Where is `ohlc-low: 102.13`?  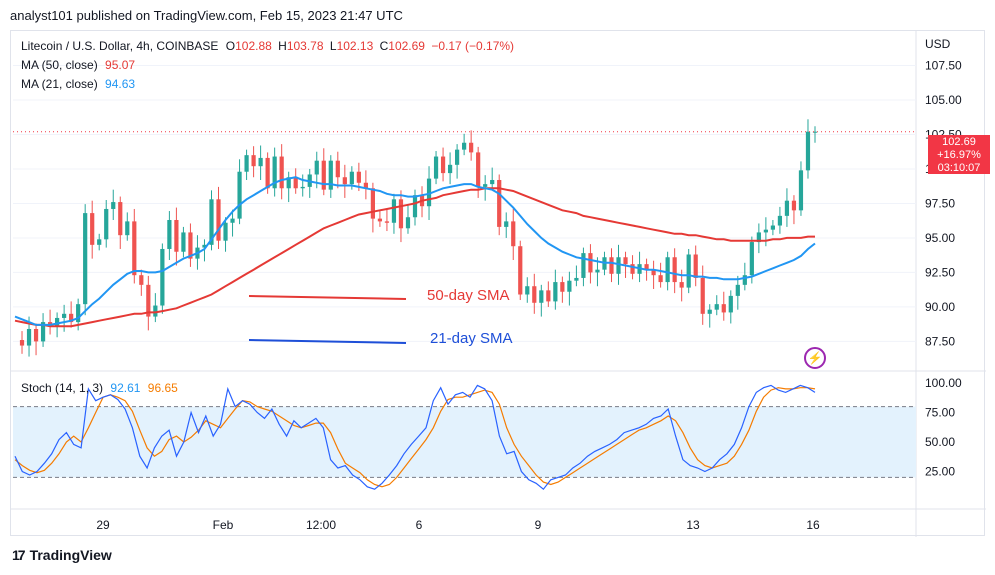 ohlc-low: 102.13 is located at coordinates (355, 46).